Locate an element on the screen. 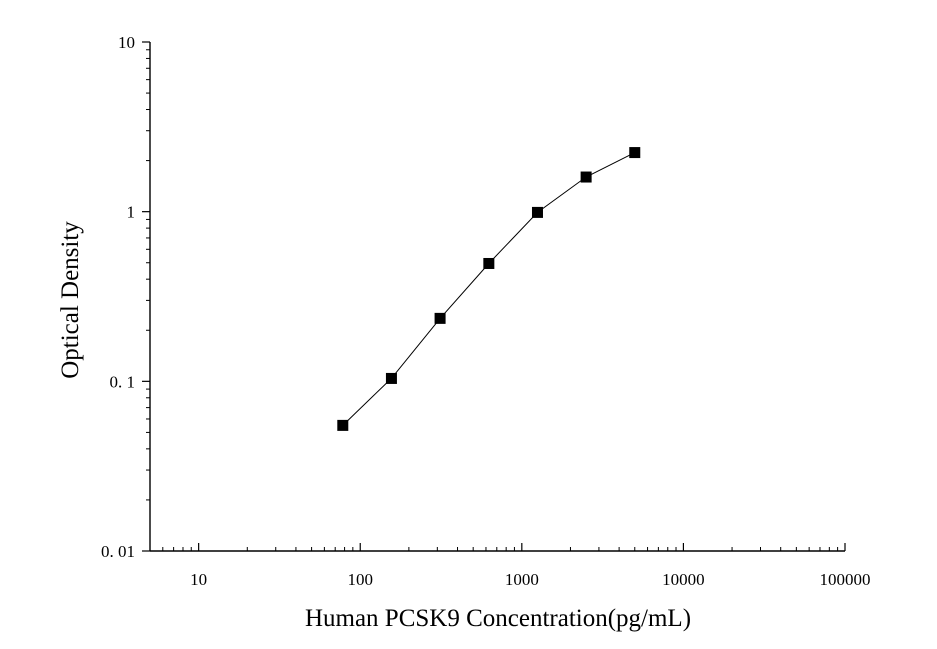  y-tick-label: 10 is located at coordinates (126, 42).